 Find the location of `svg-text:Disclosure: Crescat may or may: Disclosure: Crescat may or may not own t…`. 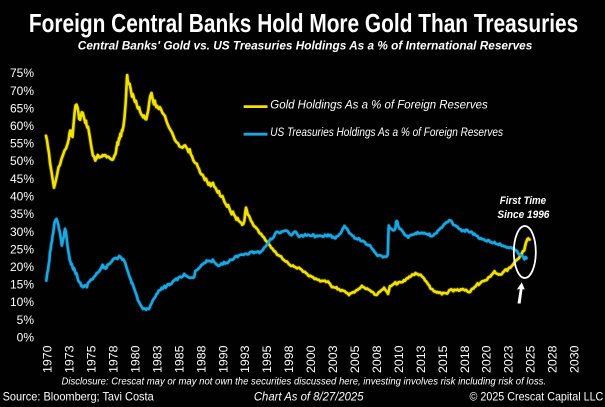

svg-text:Disclosure: Crescat may or may: Disclosure: Crescat may or may not own t… is located at coordinates (304, 382).